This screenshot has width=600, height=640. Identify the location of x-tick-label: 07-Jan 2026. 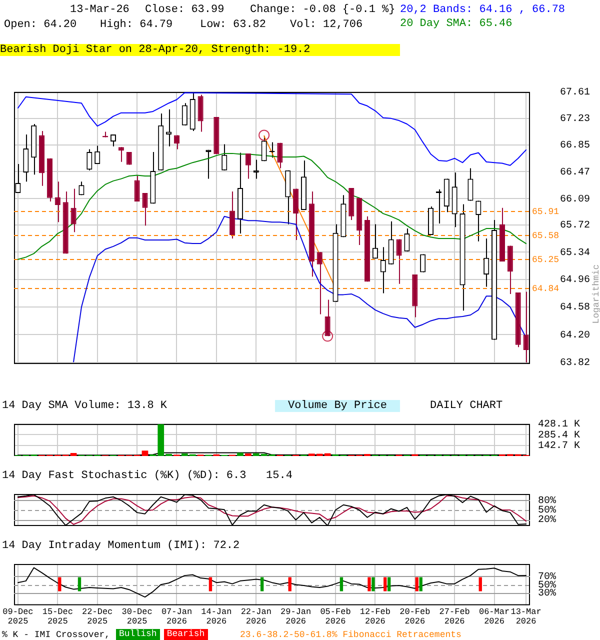
(176, 617).